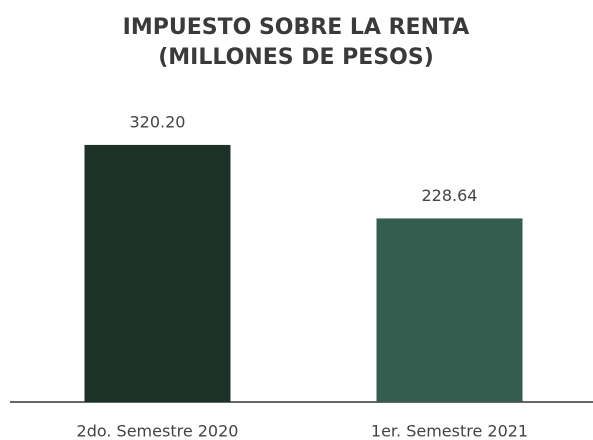 This screenshot has height=440, width=593. What do you see at coordinates (296, 27) in the screenshot?
I see `chart-title: IMPUESTO SOBRE LA RENTA` at bounding box center [296, 27].